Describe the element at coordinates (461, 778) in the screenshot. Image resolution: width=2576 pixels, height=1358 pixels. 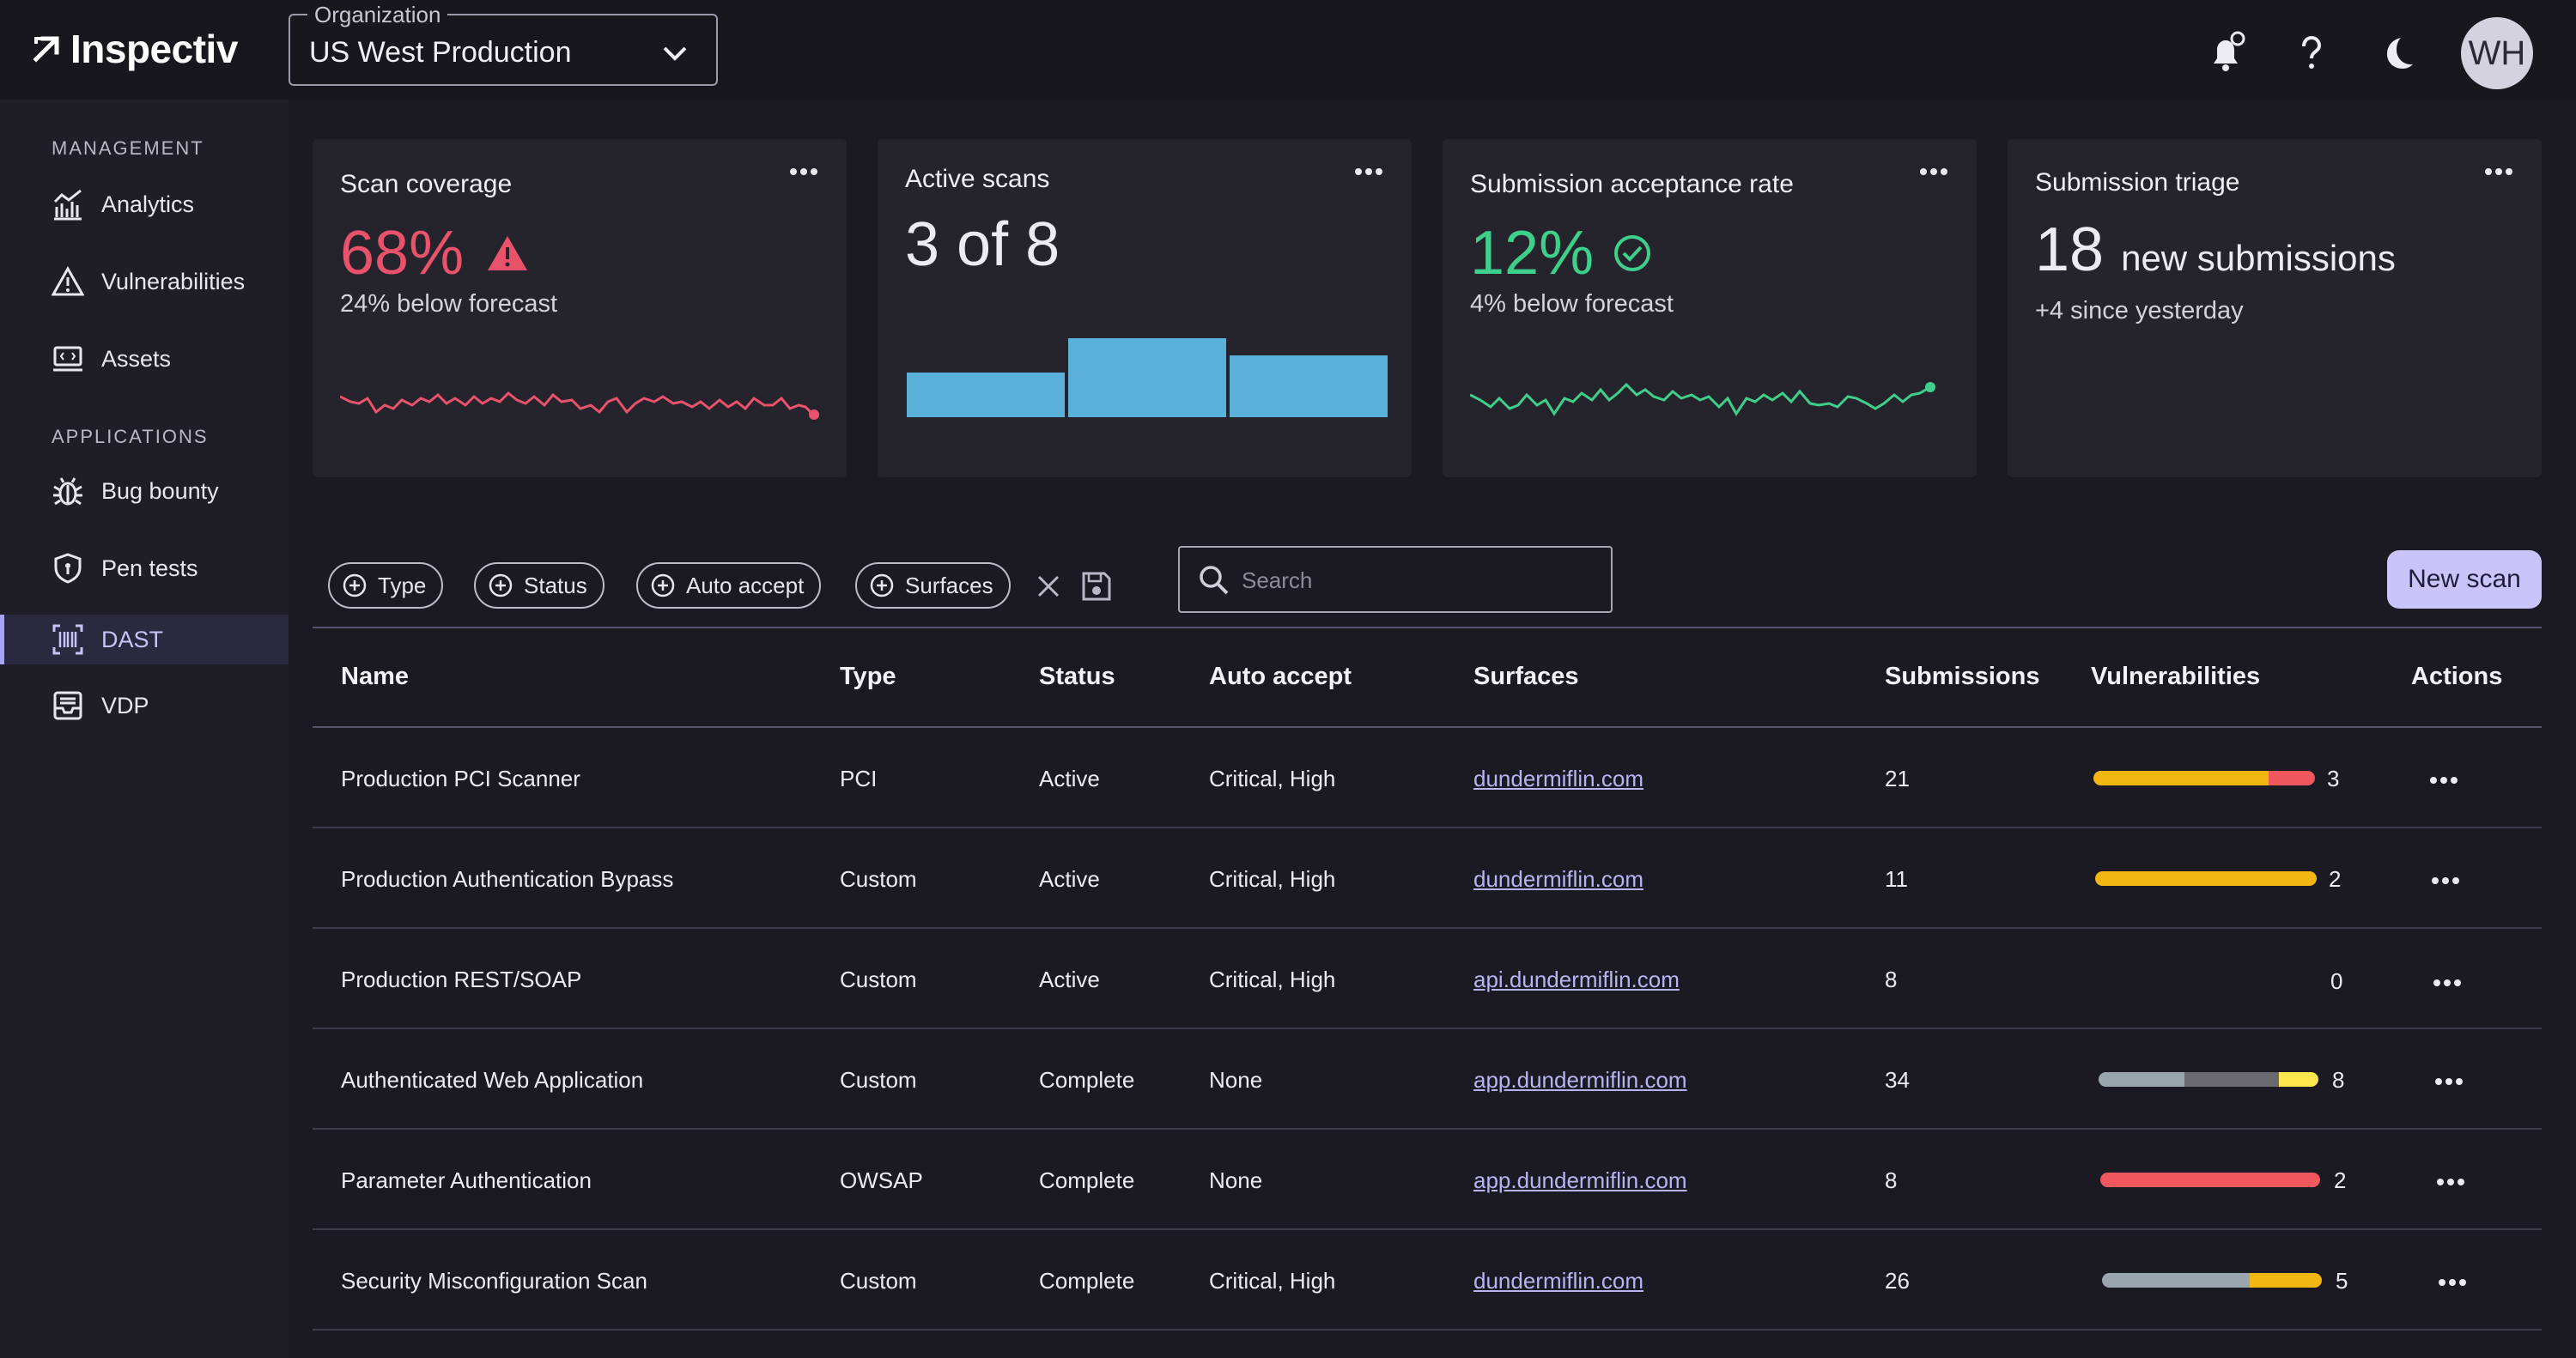
I see `scan-name: Production PCI Scanner` at that location.